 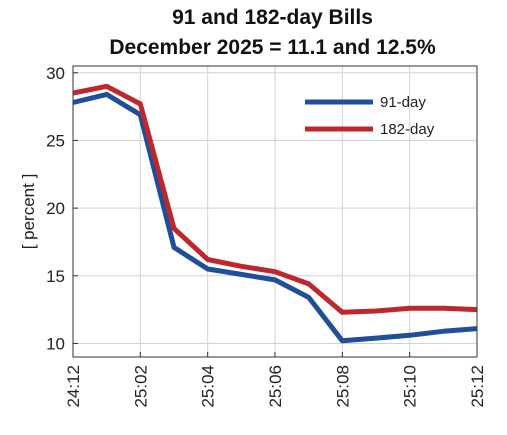 What do you see at coordinates (403, 102) in the screenshot?
I see `legend-label: 91-day` at bounding box center [403, 102].